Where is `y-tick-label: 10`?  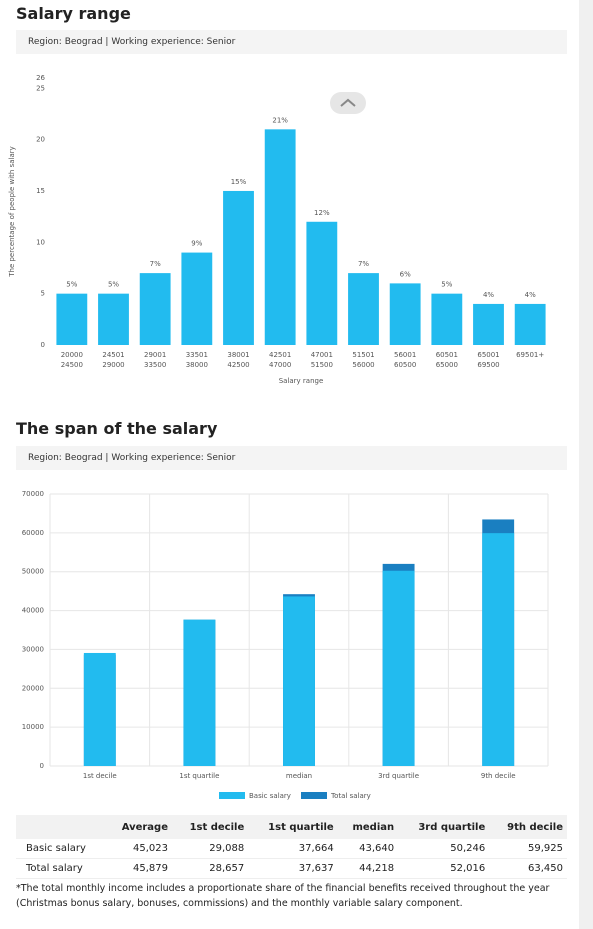 y-tick-label: 10 is located at coordinates (40, 242).